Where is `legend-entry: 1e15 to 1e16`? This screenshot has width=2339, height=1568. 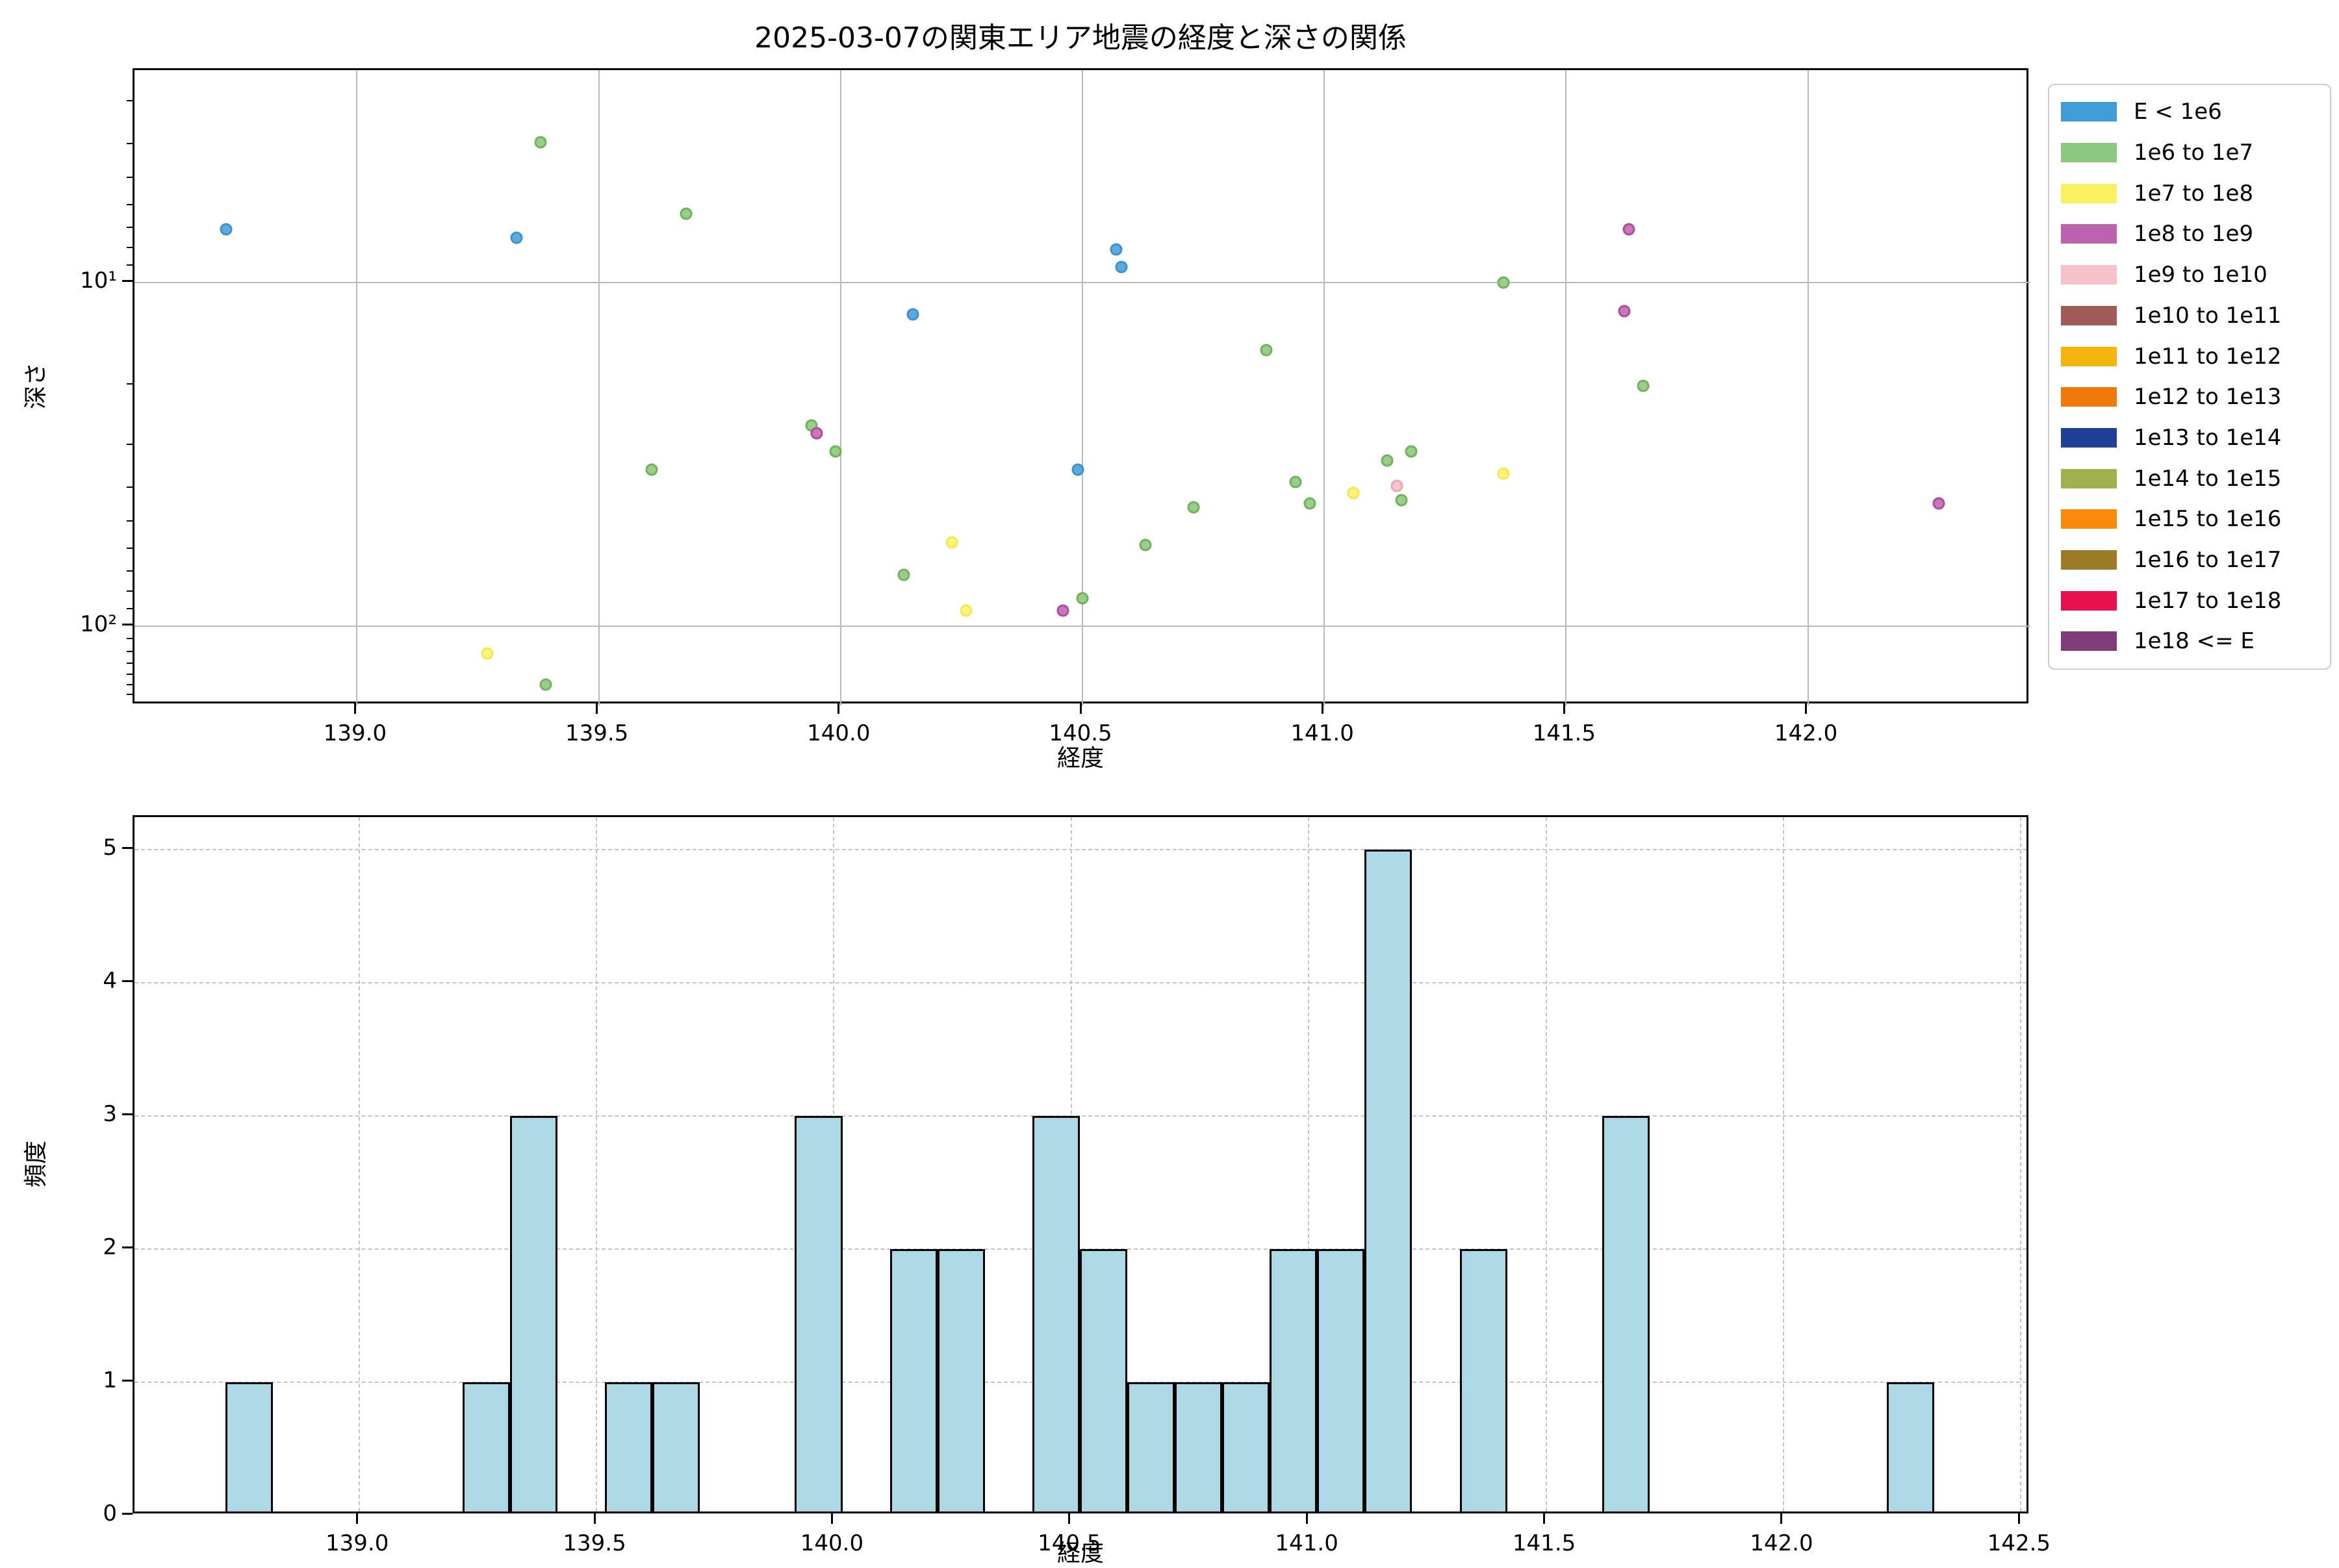
legend-entry: 1e15 to 1e16 is located at coordinates (2189, 519).